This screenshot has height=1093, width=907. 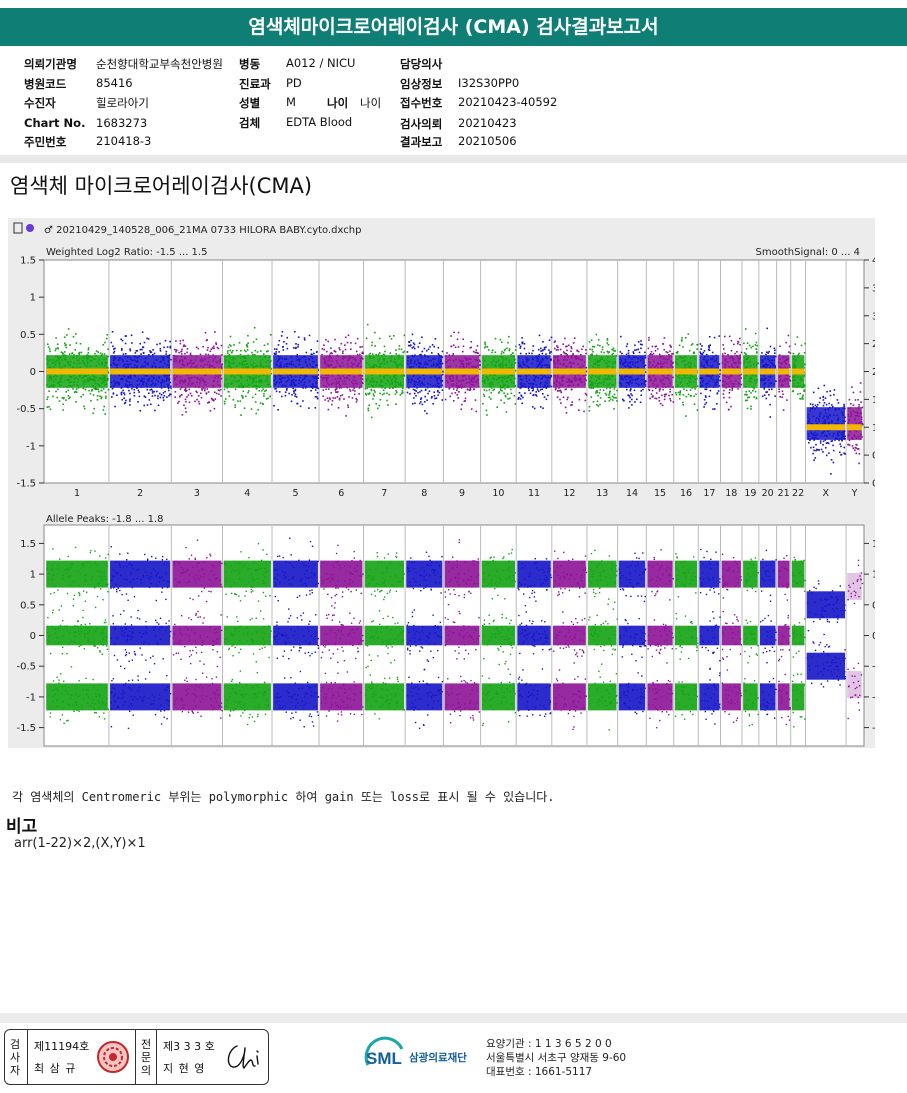 What do you see at coordinates (40, 103) in the screenshot?
I see `patient-label: 수진자` at bounding box center [40, 103].